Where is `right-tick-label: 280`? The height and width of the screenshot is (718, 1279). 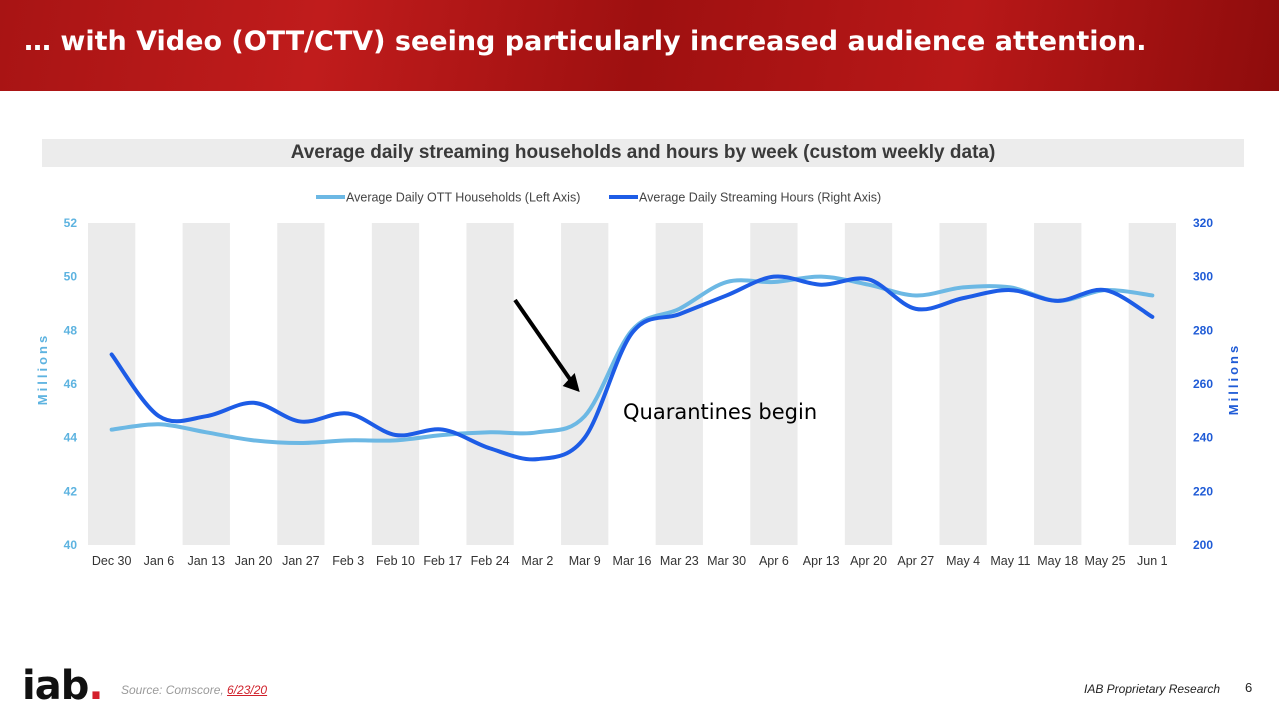
right-tick-label: 280 is located at coordinates (1203, 330).